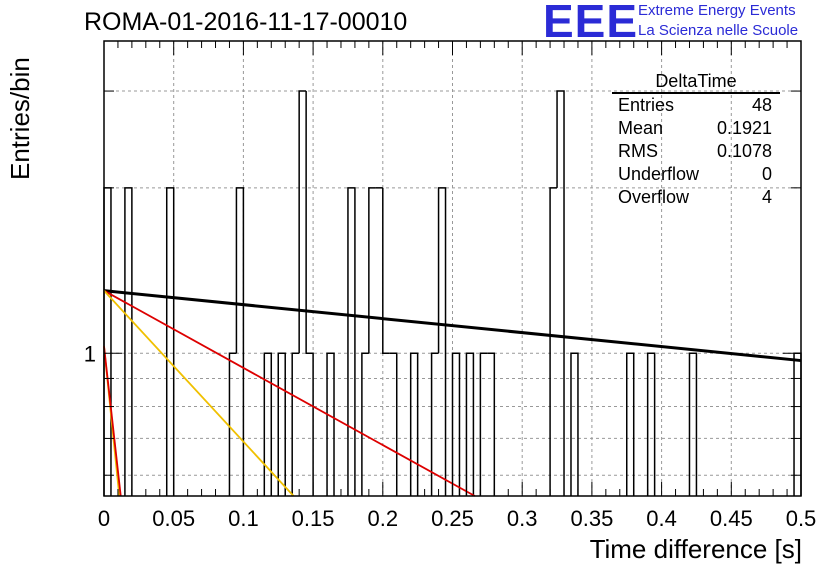 The image size is (836, 572). I want to click on stats-label: Underflow, so click(659, 174).